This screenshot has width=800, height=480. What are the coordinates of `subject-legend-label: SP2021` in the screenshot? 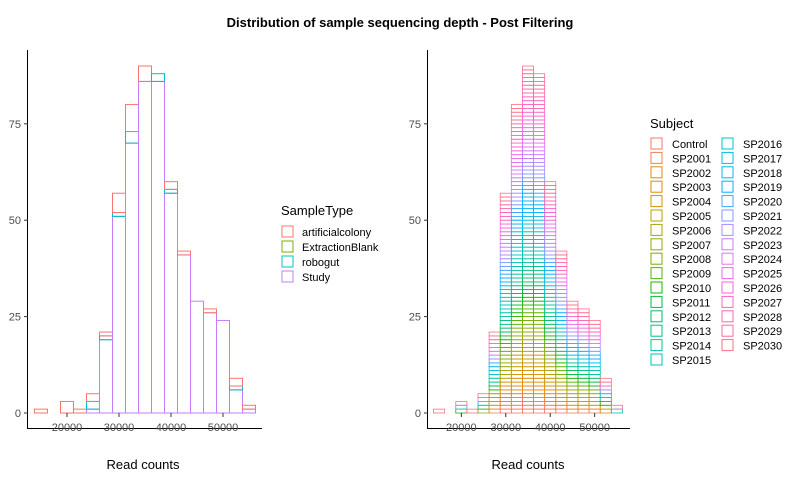 It's located at (762, 217).